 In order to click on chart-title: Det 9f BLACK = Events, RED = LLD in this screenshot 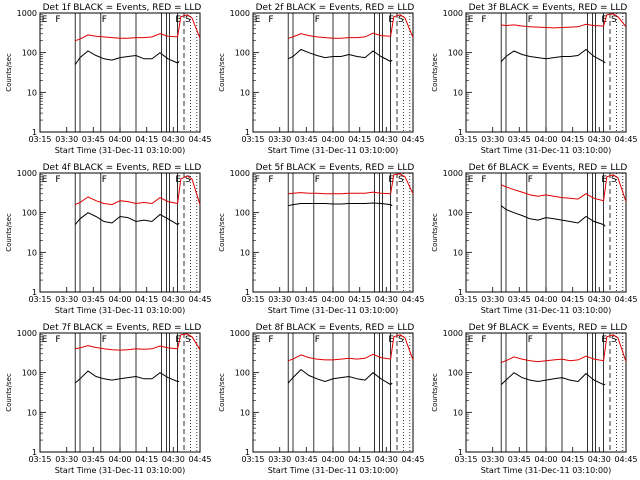, I will do `click(548, 328)`.